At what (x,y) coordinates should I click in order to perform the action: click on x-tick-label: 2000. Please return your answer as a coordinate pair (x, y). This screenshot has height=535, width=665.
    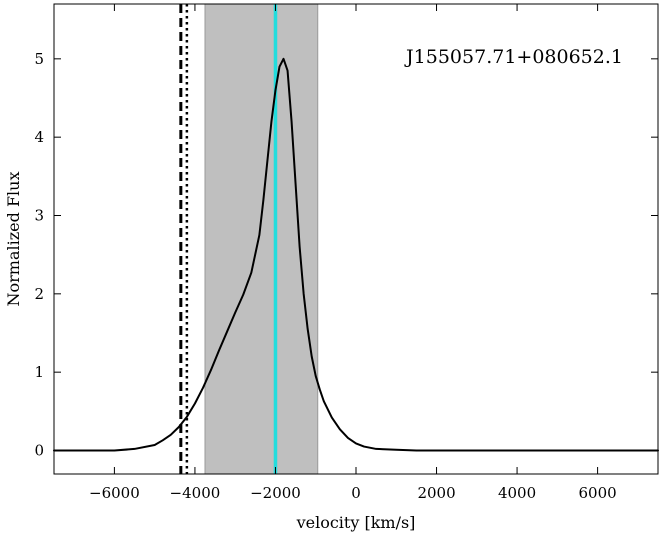
    Looking at the image, I should click on (436, 493).